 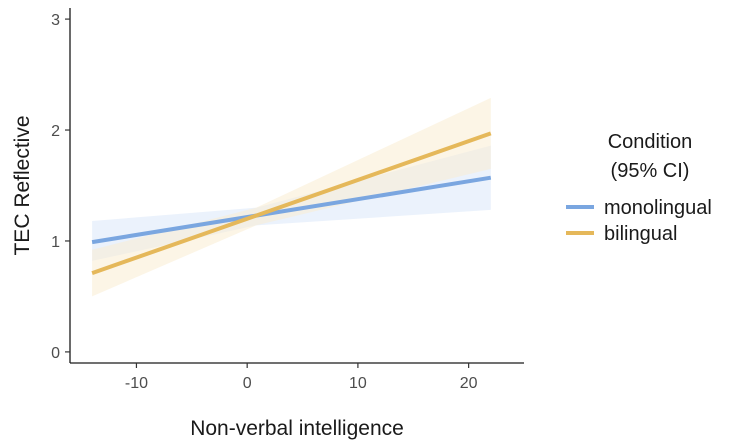 I want to click on legend-subtitle: (95% CI), so click(x=650, y=171).